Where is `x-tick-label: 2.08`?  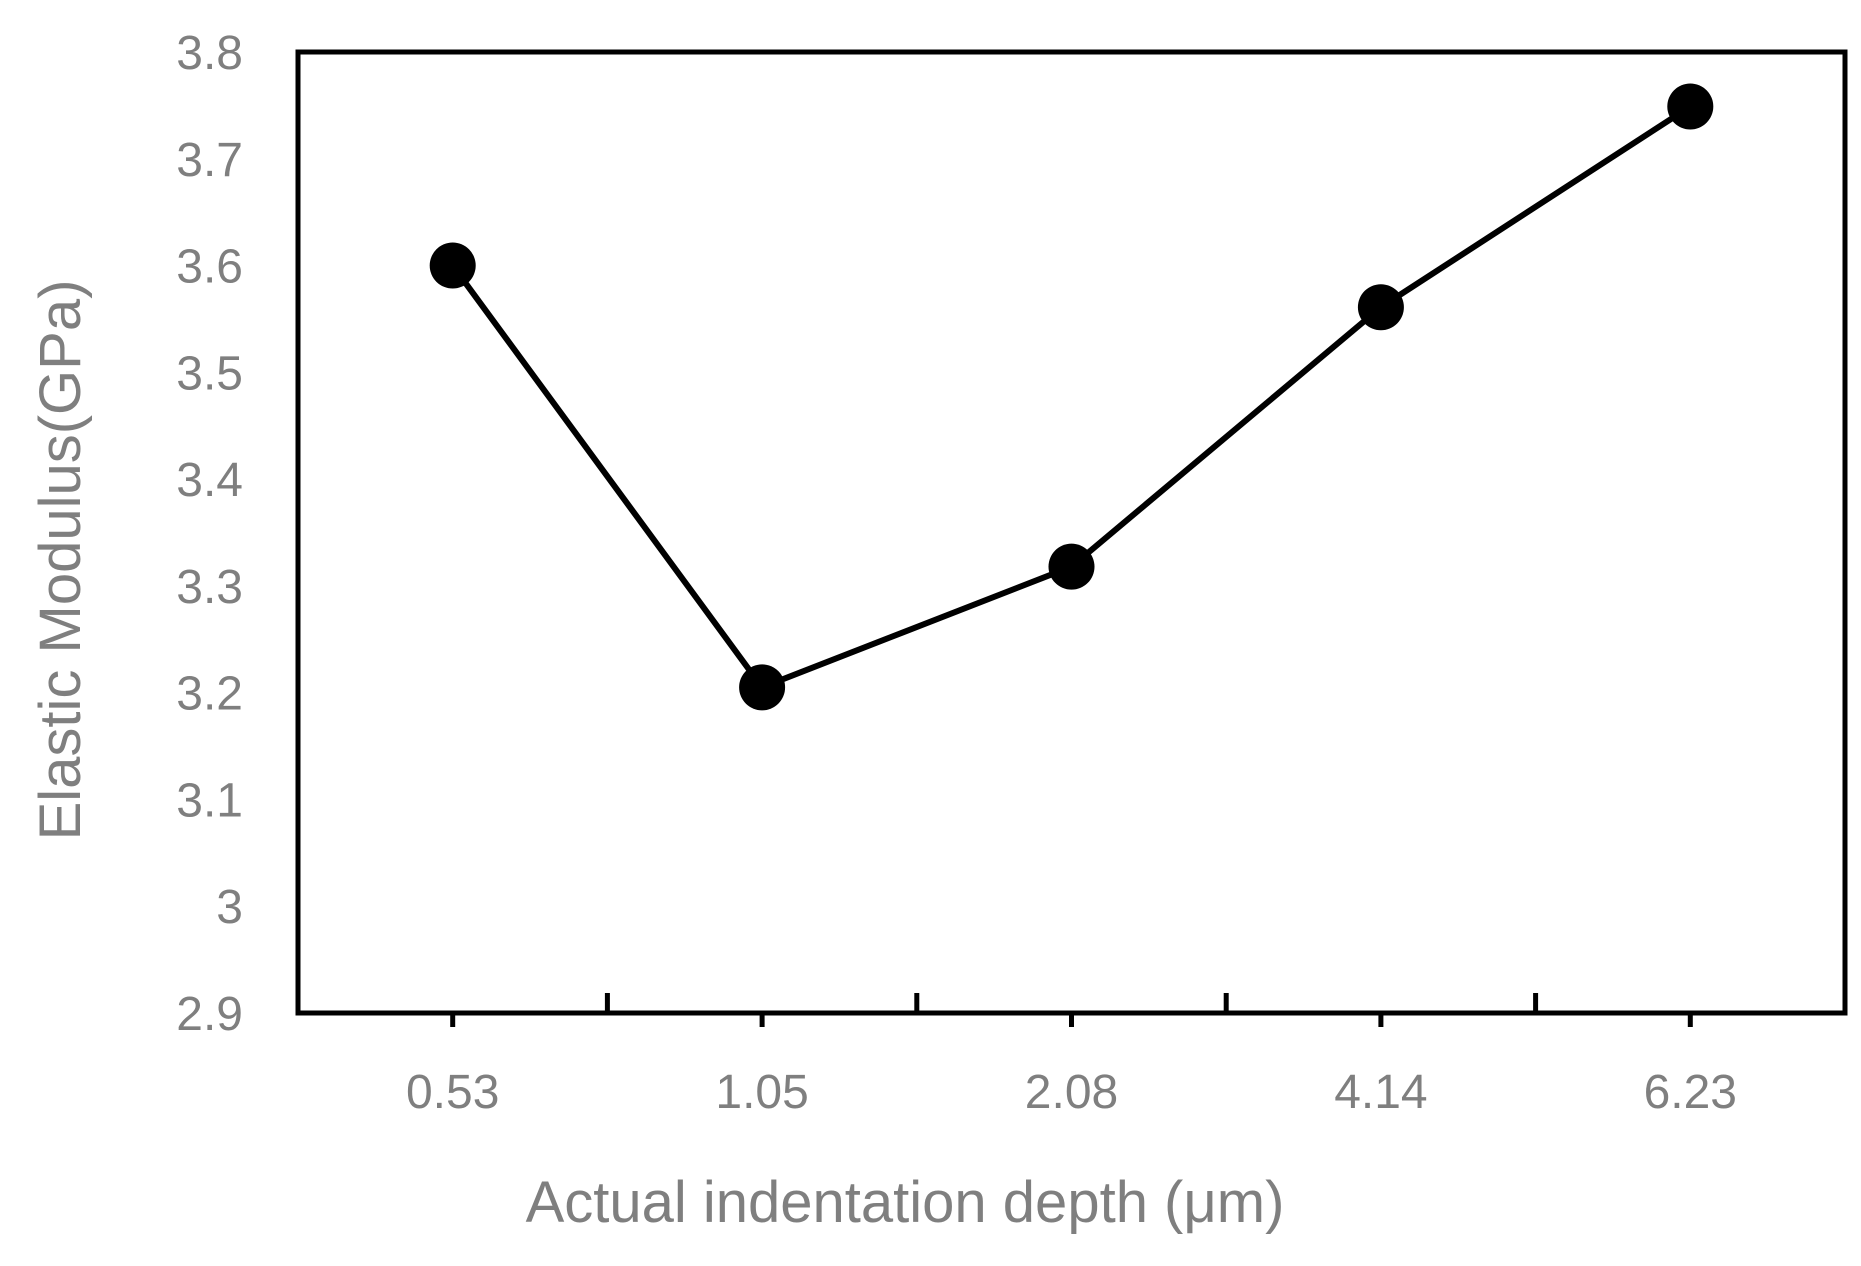 x-tick-label: 2.08 is located at coordinates (1071, 1092).